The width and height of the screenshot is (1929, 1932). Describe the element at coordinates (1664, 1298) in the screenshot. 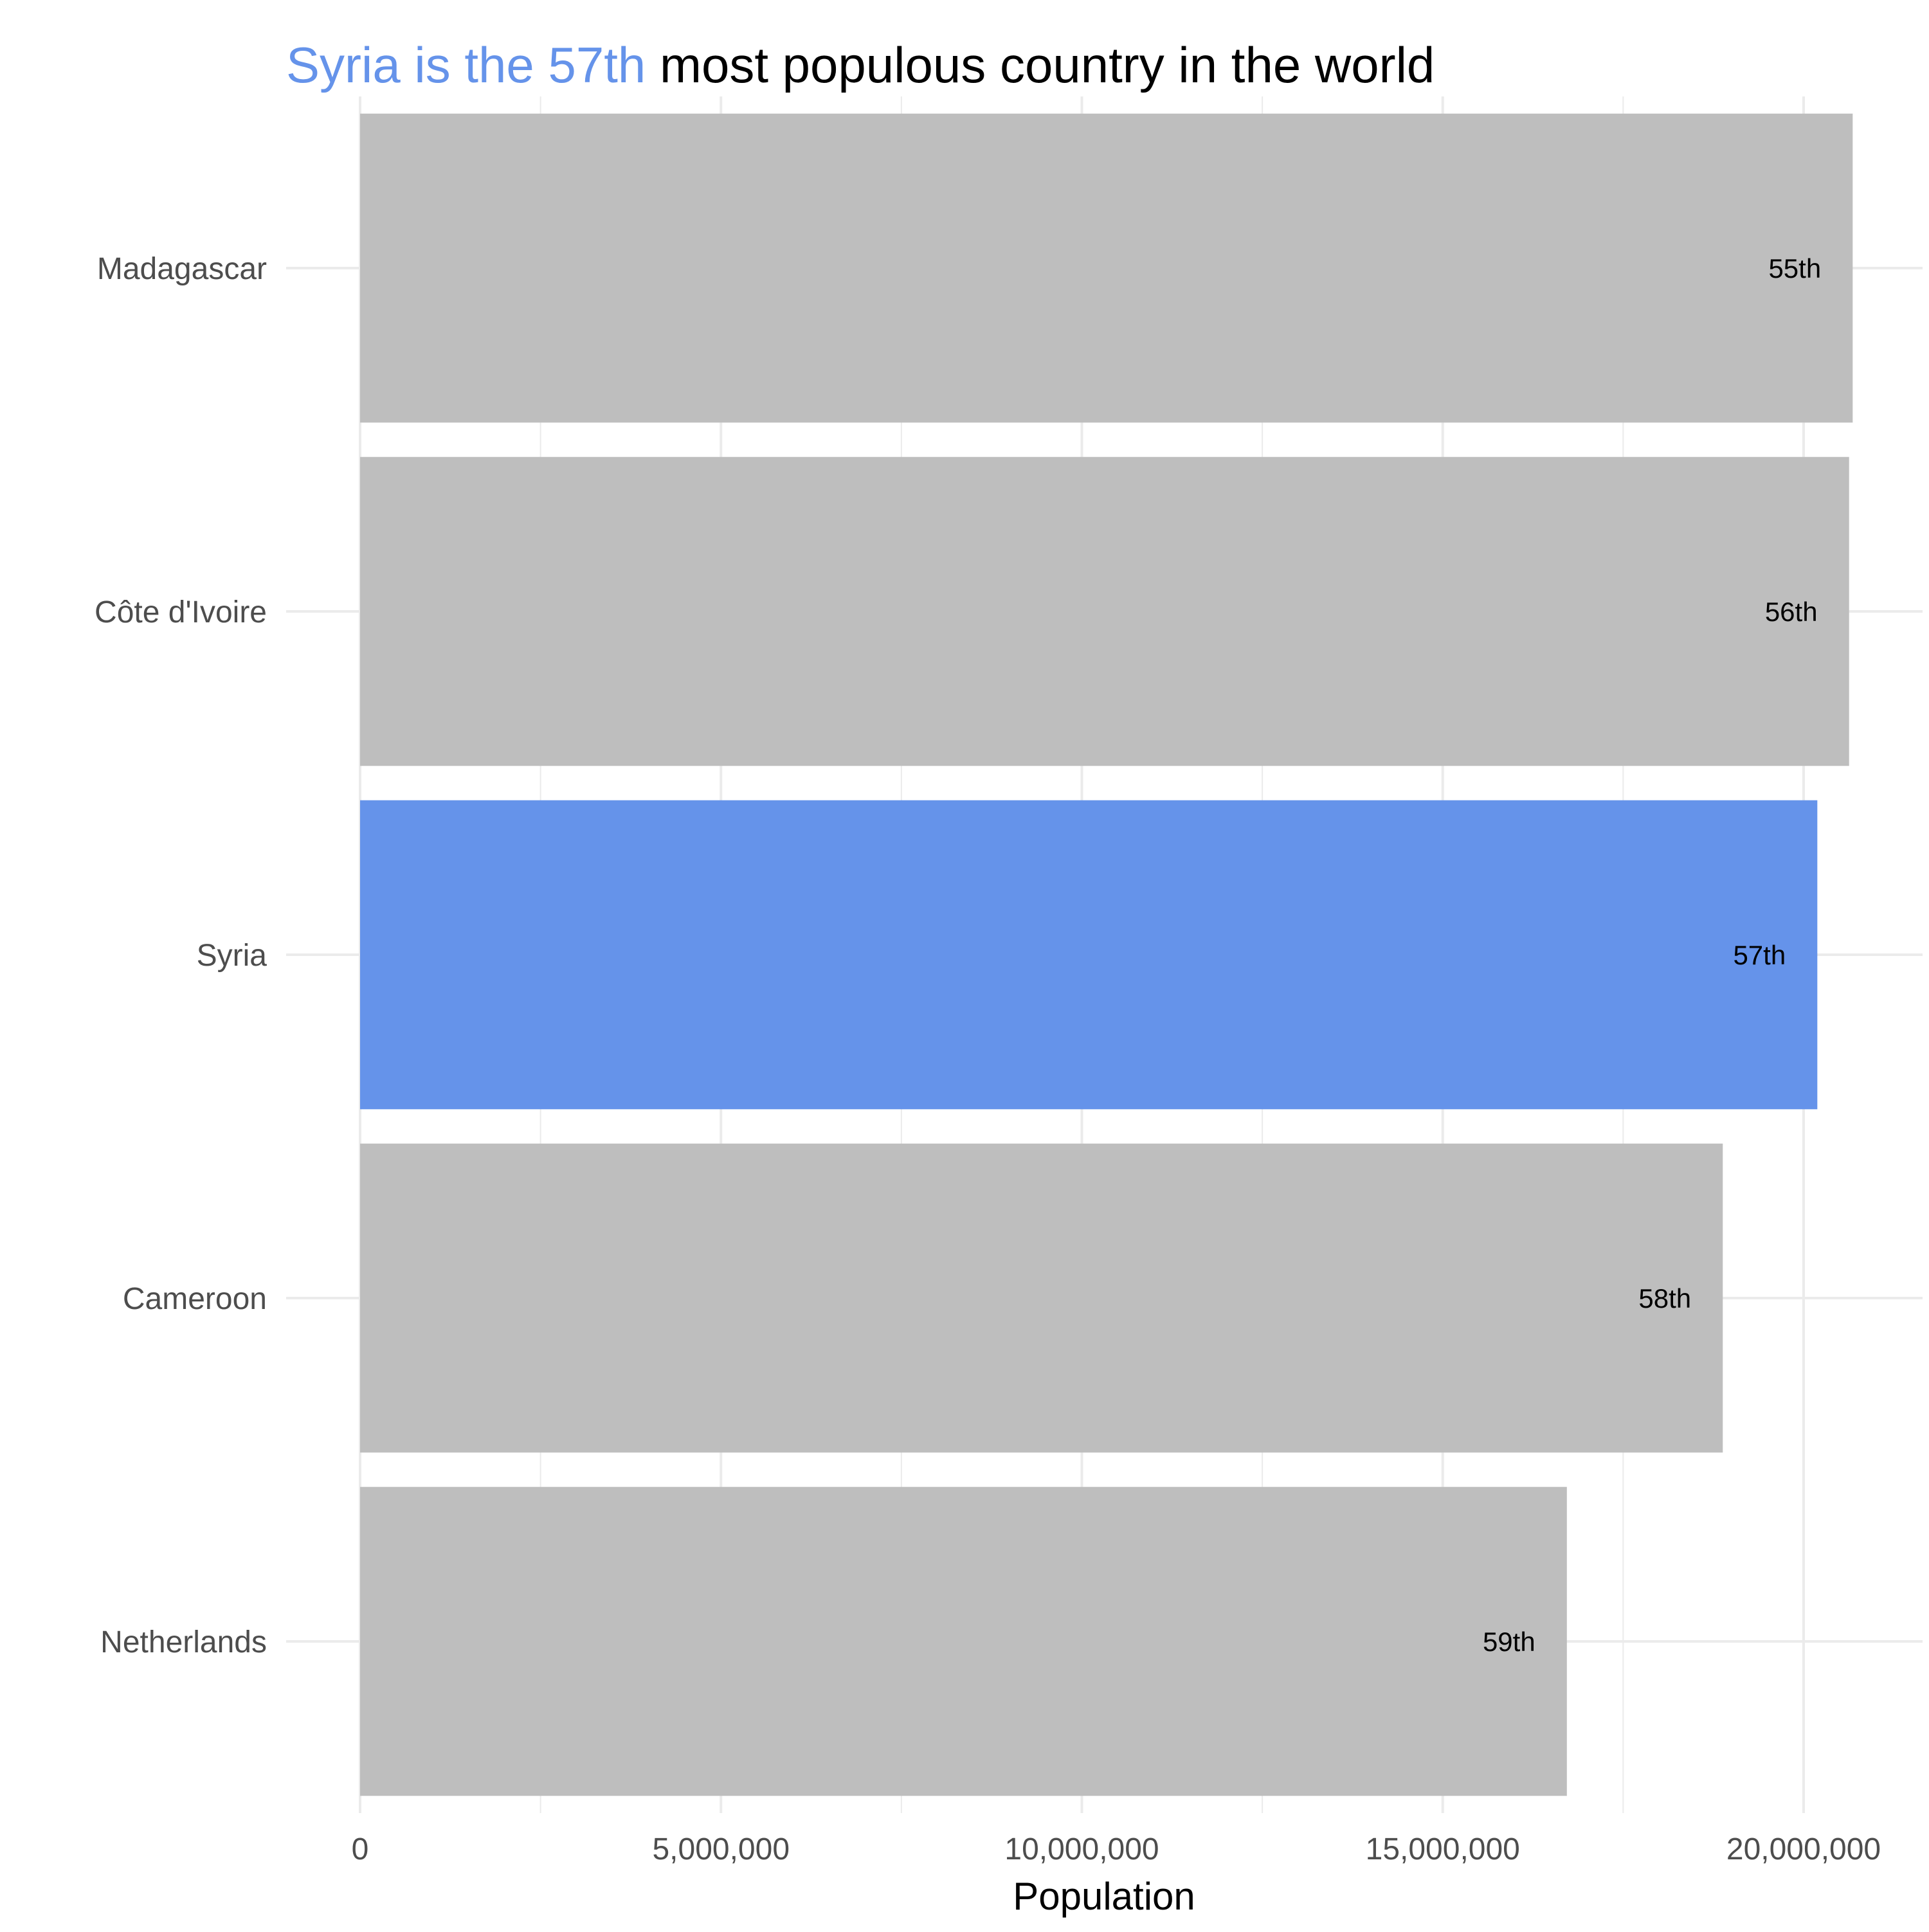

I see `bar-label-3: 58th` at that location.